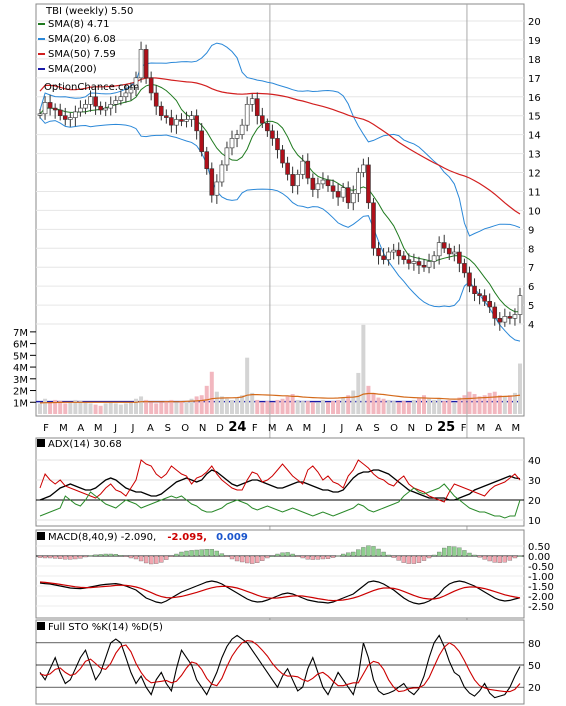 The image size is (566, 706). I want to click on macd-signal-label: -2.095,, so click(187, 537).